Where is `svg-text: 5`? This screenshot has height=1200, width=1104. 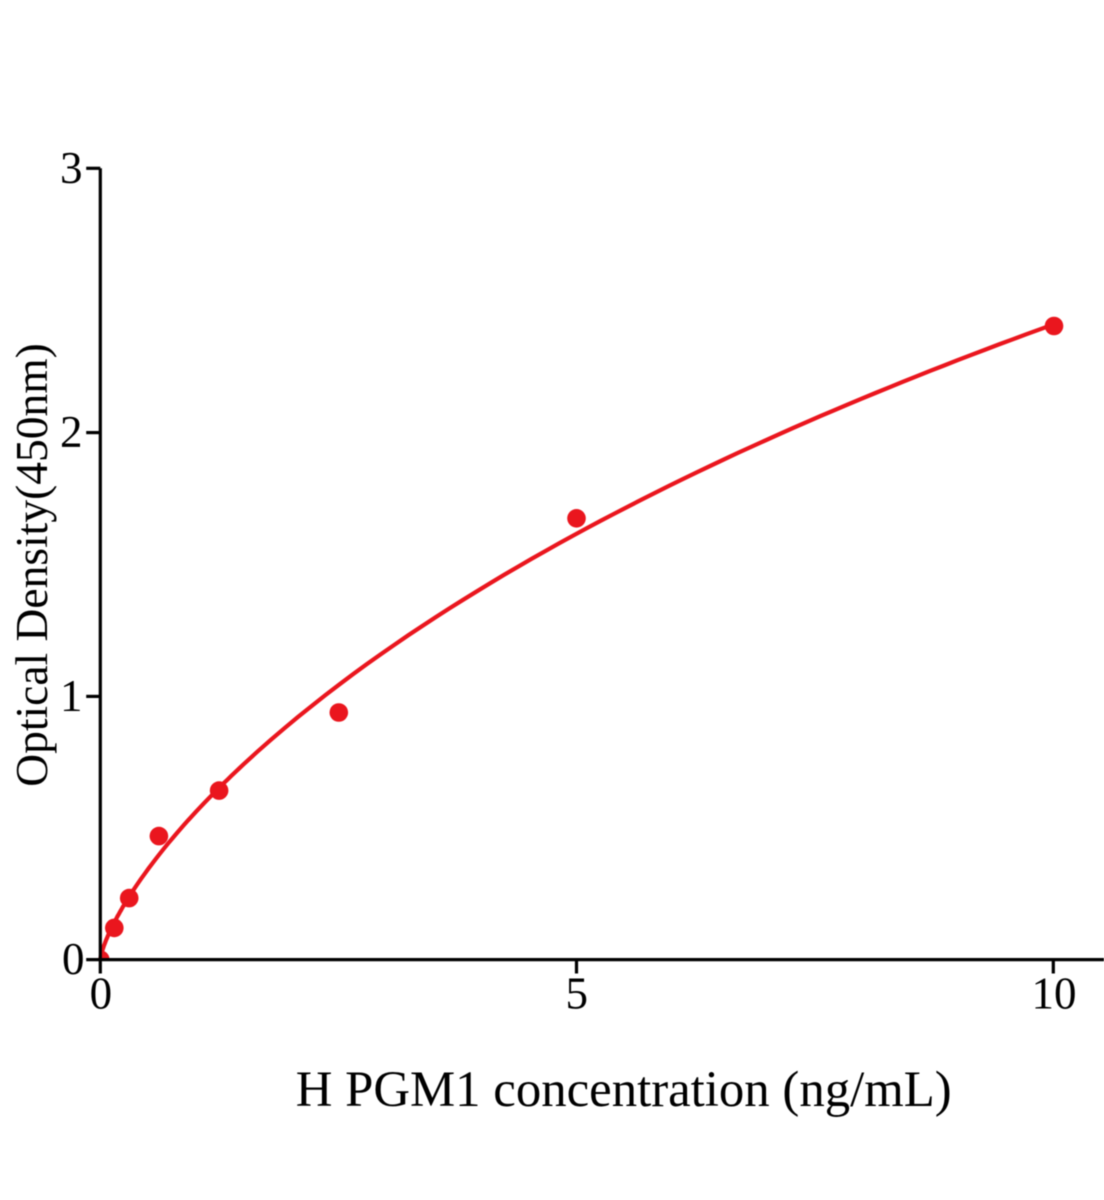
svg-text: 5 is located at coordinates (576, 994).